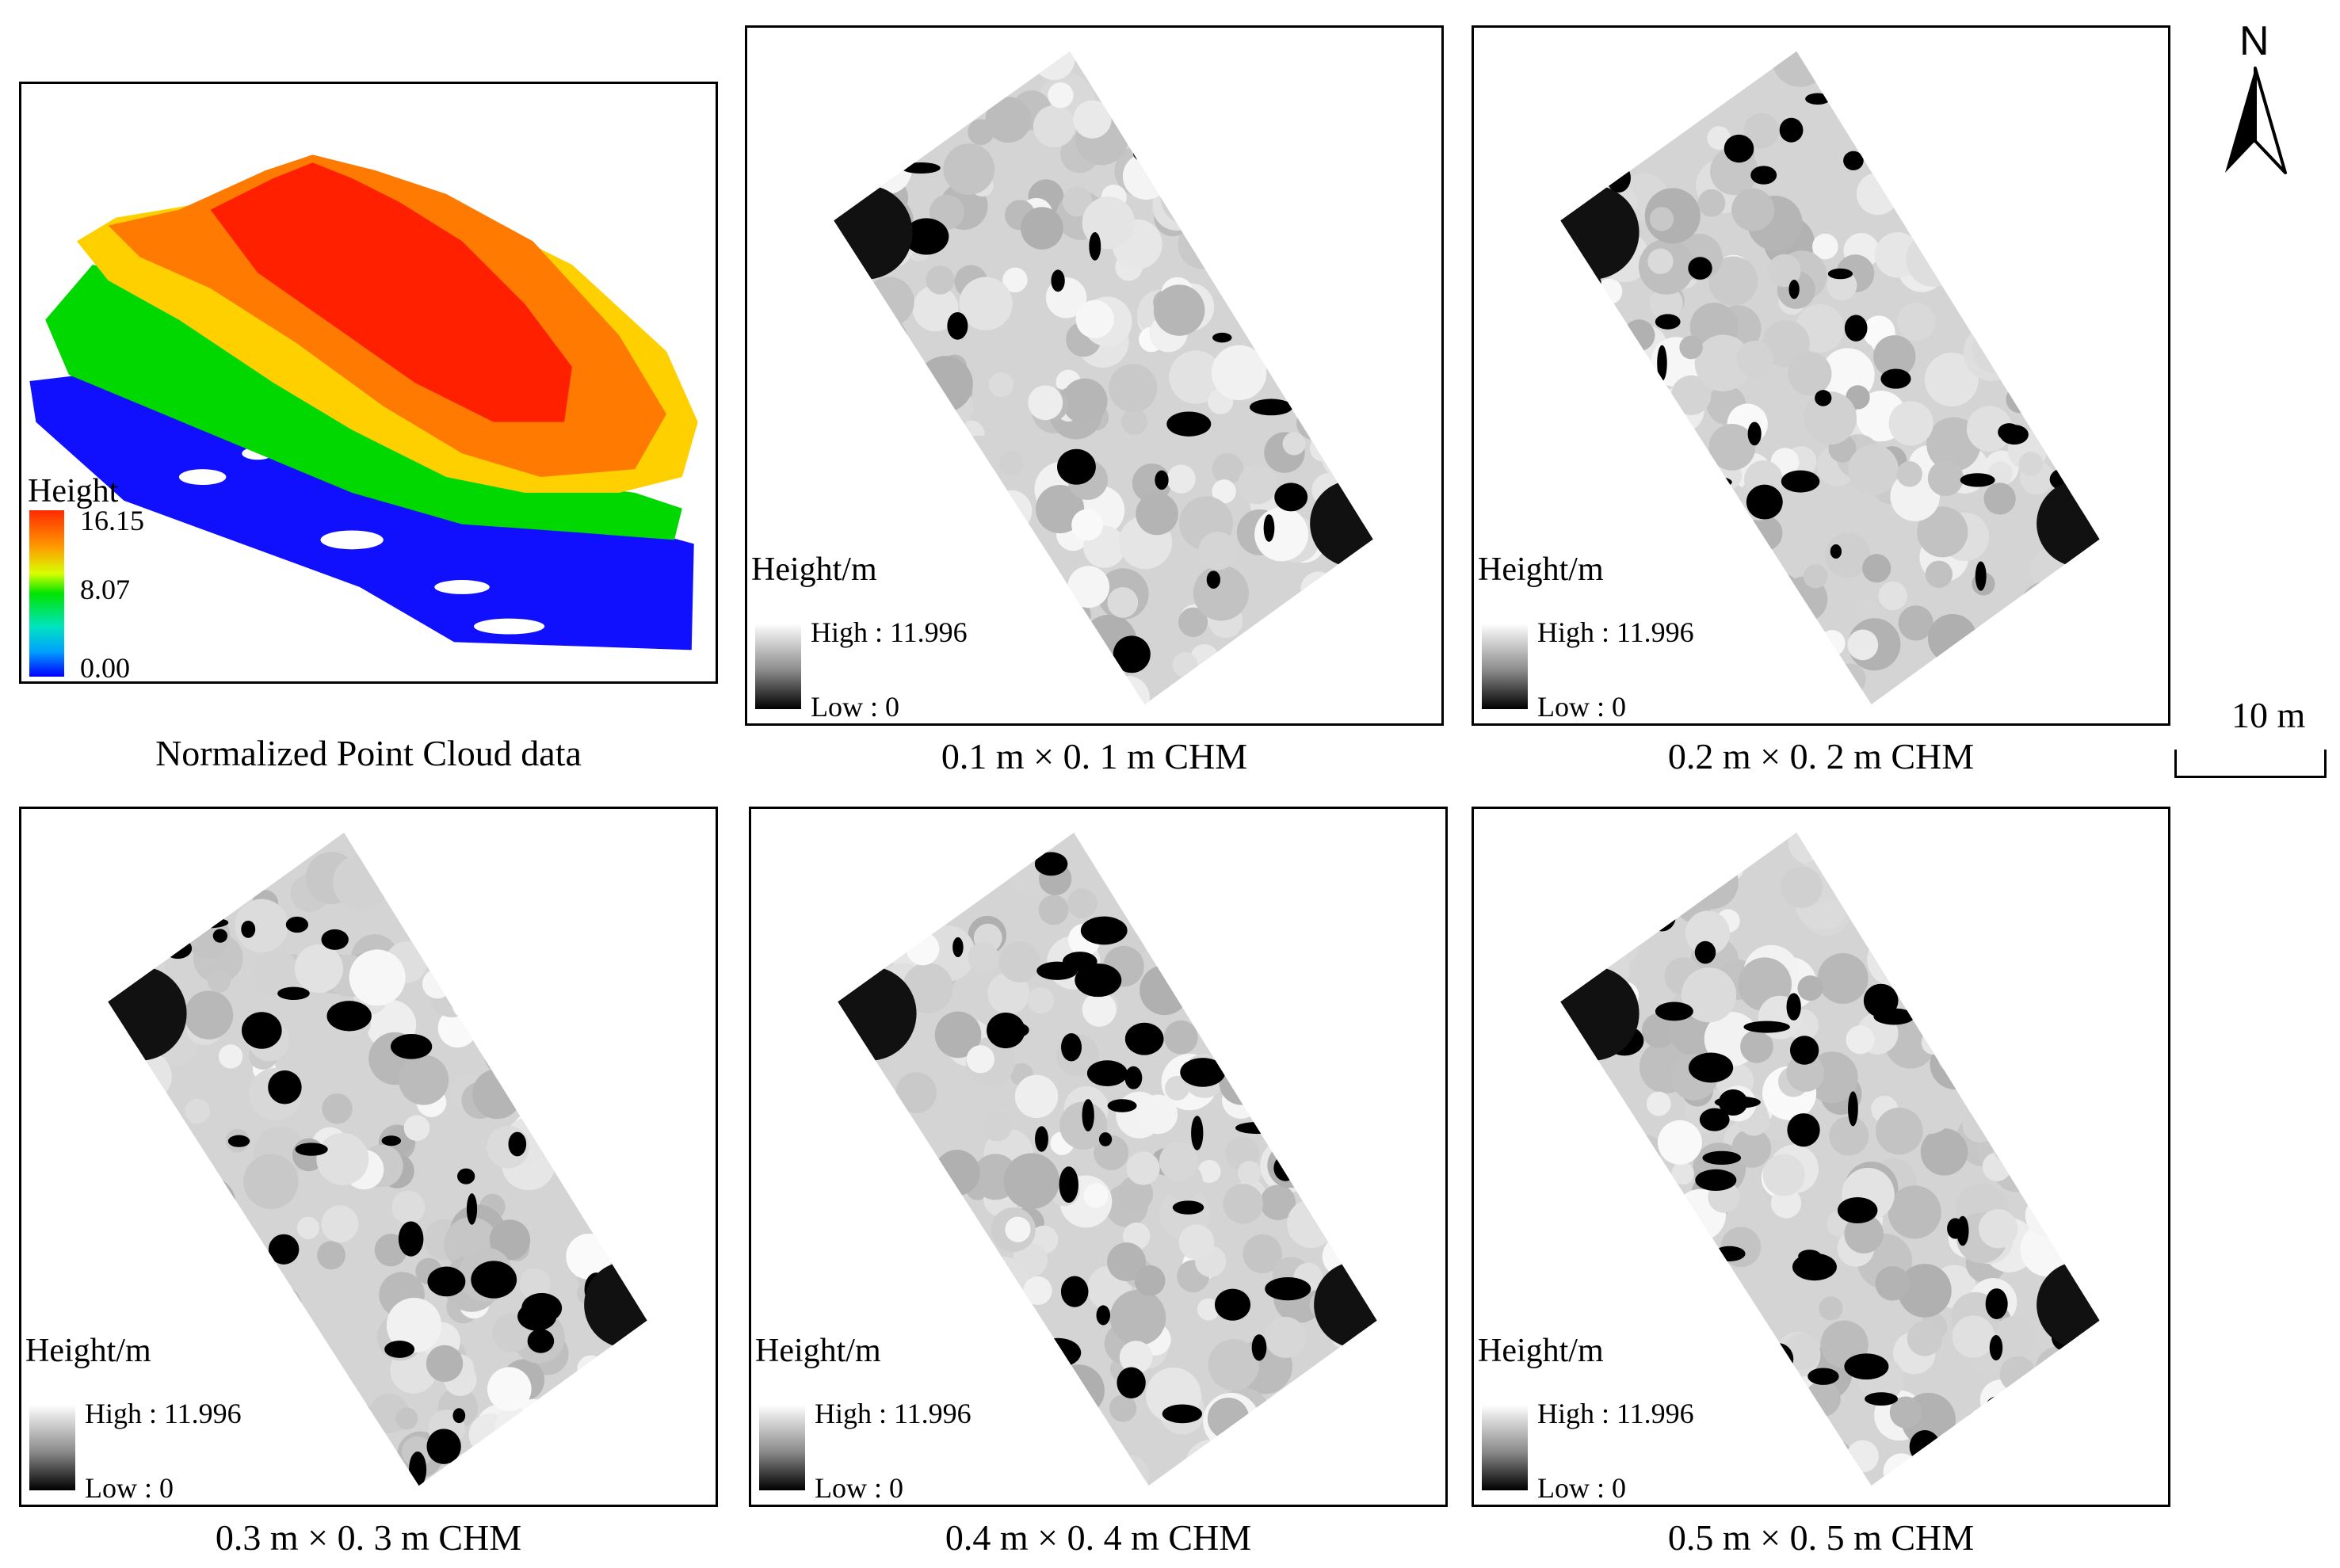  I want to click on chm-high-label: High : 11.996, so click(1615, 632).